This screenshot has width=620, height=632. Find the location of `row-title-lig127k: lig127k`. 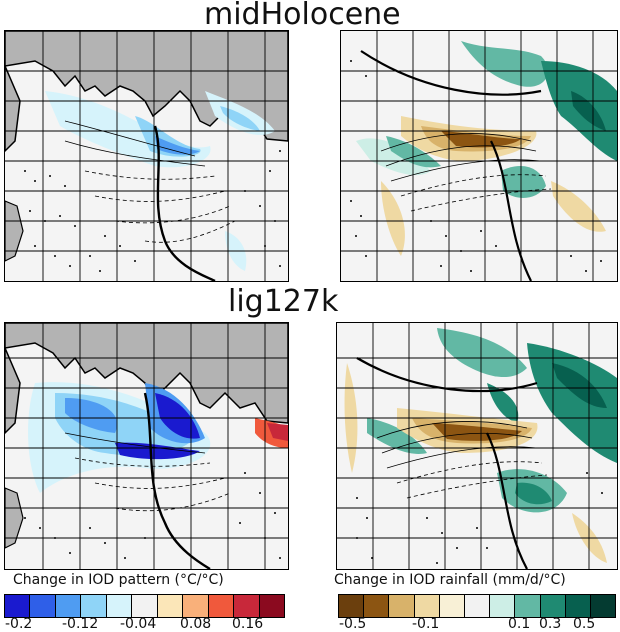

row-title-lig127k: lig127k is located at coordinates (283, 301).